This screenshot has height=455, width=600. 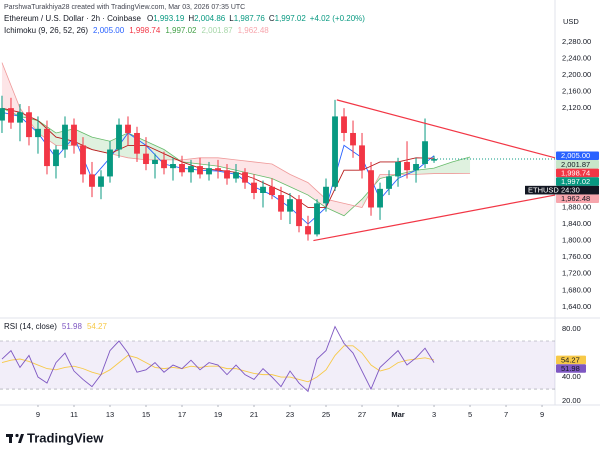 I want to click on ohlc-value: 2,004.86, so click(x=210, y=18).